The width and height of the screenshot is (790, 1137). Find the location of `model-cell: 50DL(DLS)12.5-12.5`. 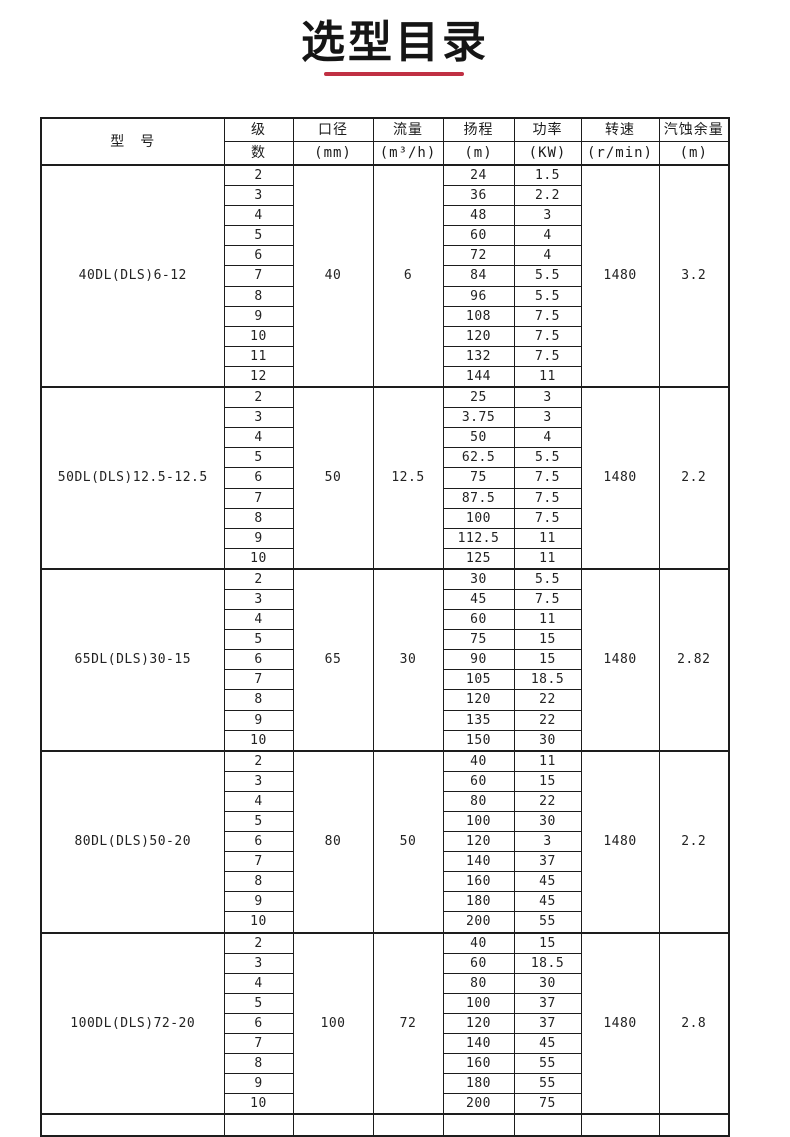

model-cell: 50DL(DLS)12.5-12.5 is located at coordinates (132, 478).